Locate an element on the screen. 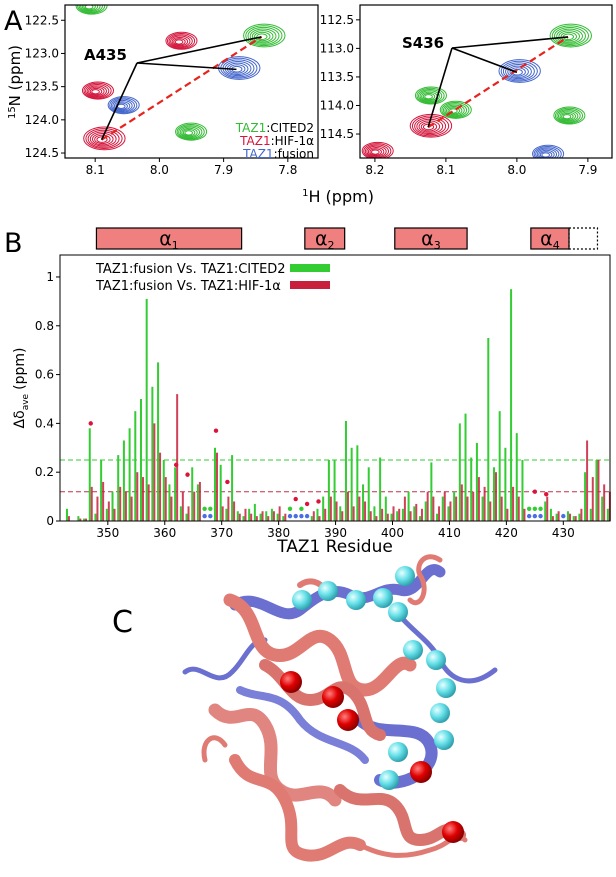 This screenshot has width=616, height=877. shift-vector is located at coordinates (498, 82).